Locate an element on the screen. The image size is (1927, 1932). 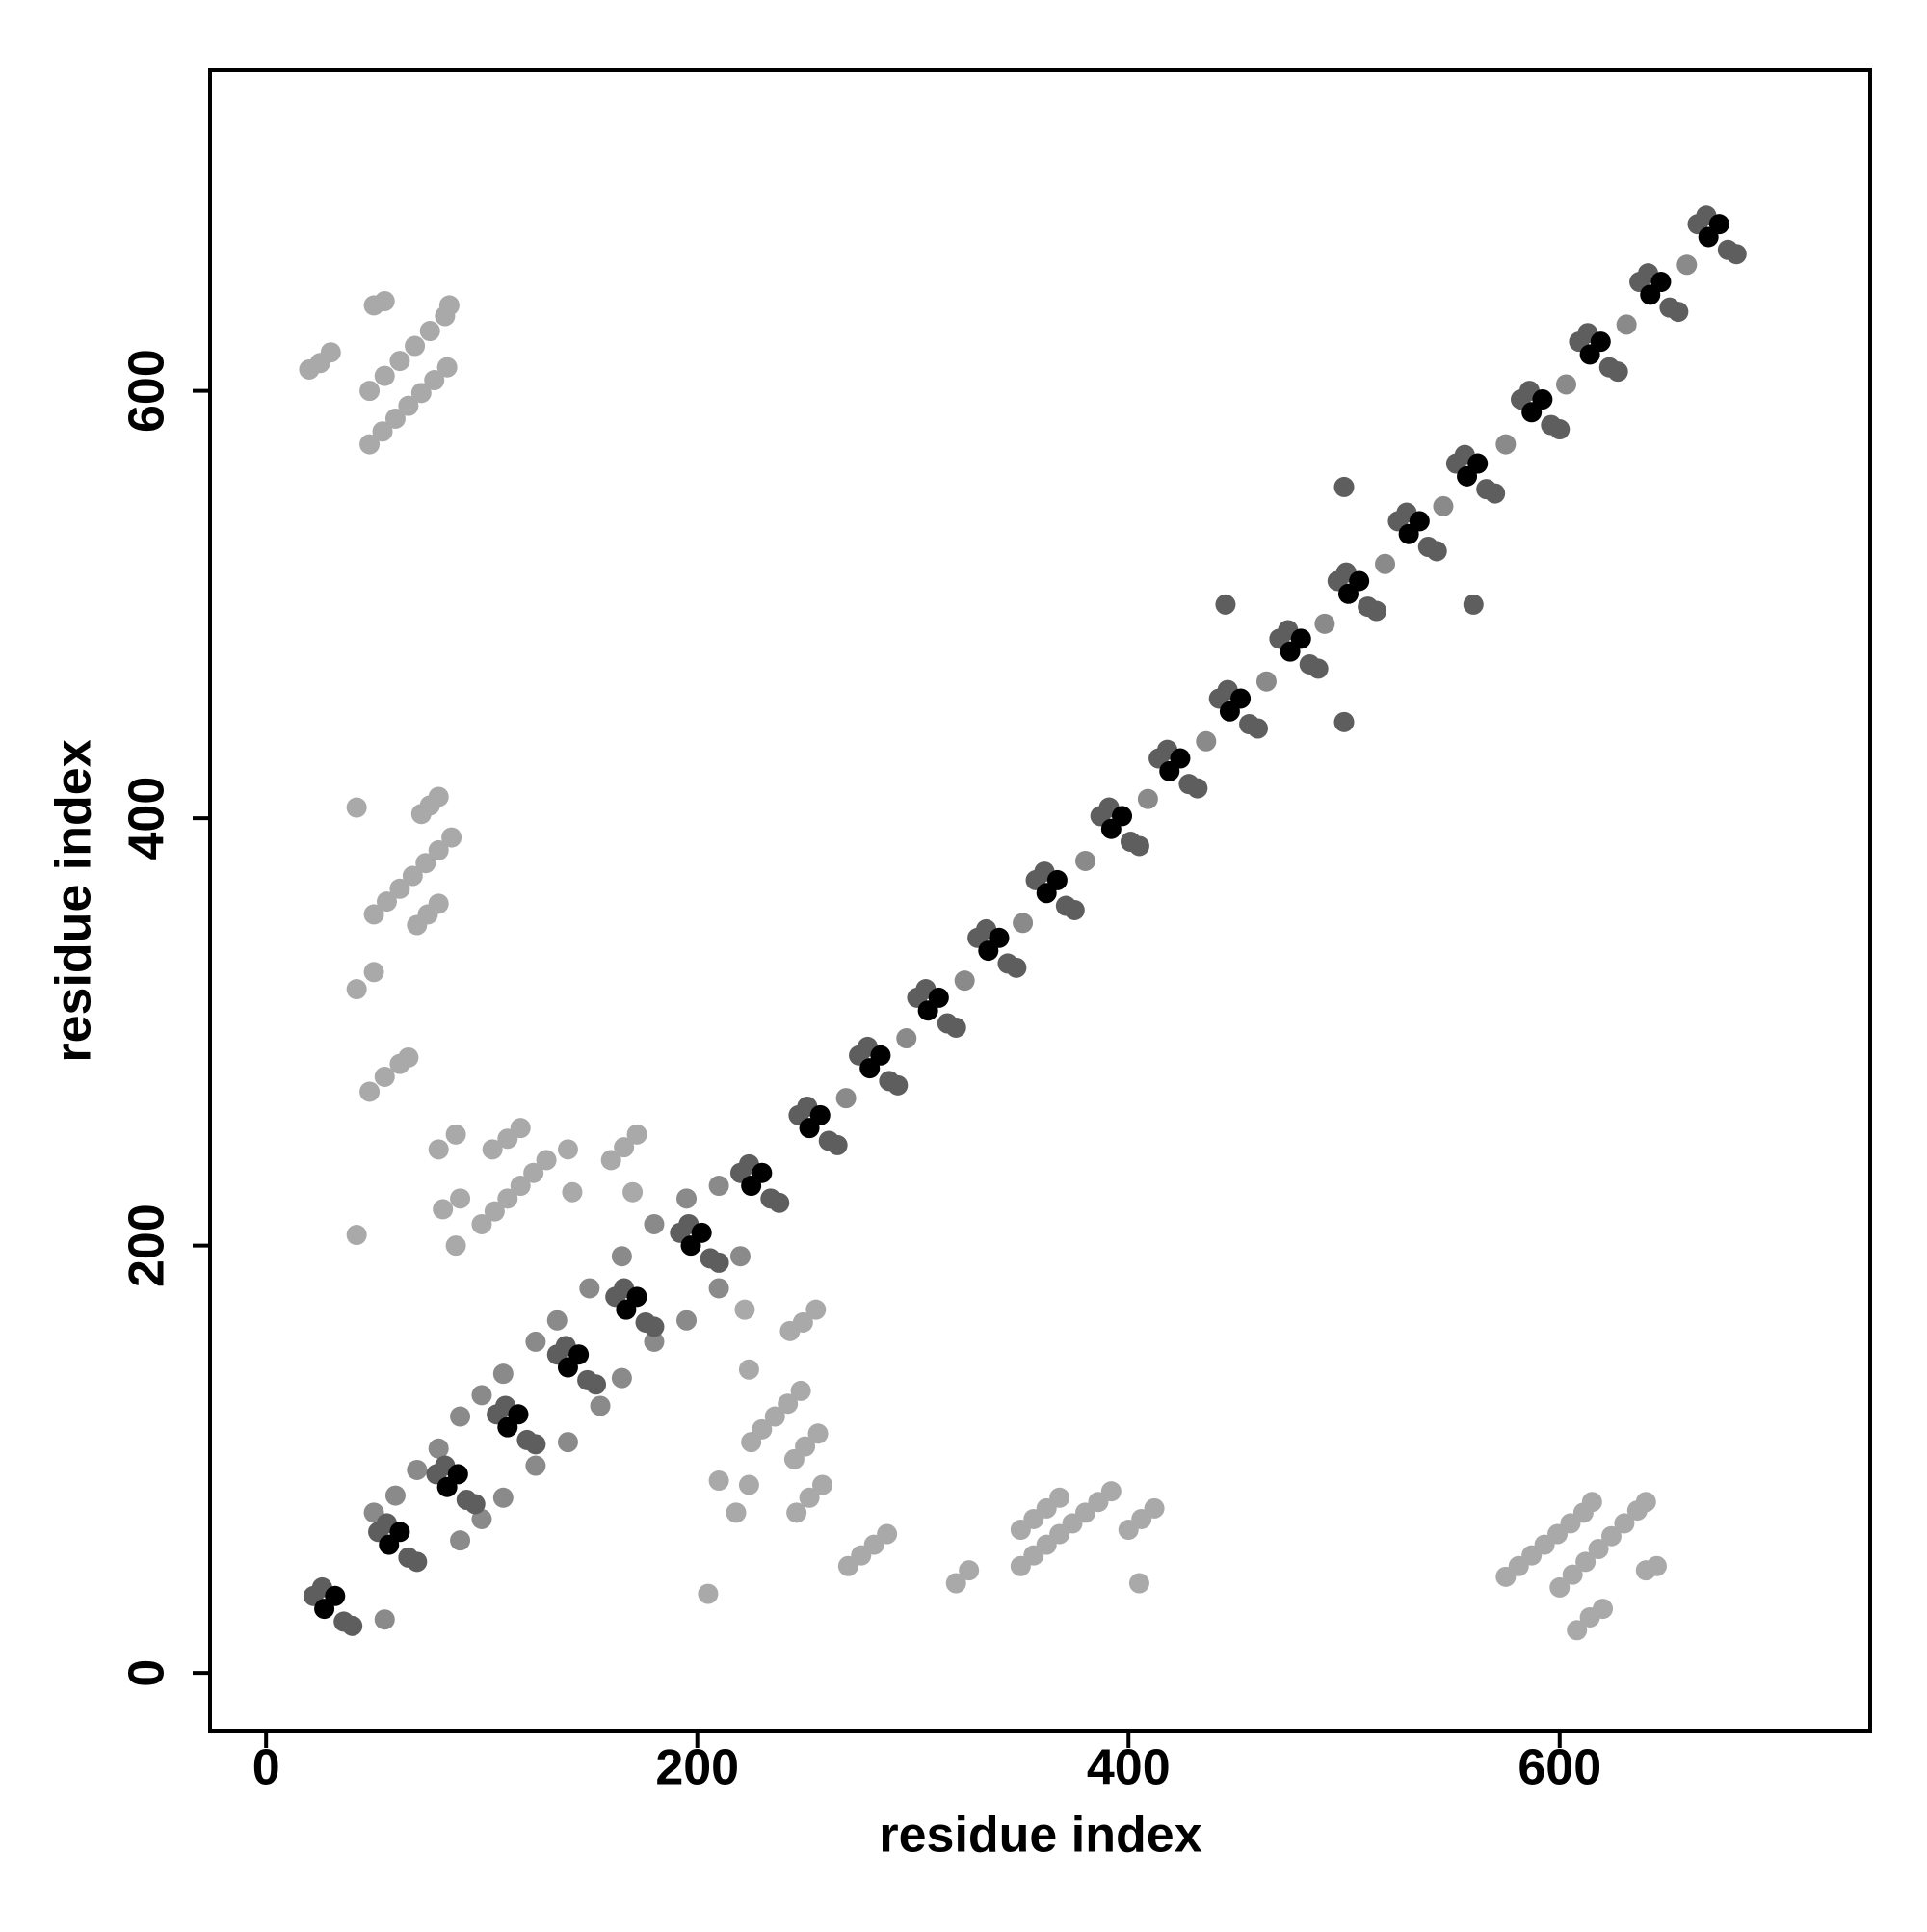
y-tick-label: 400 is located at coordinates (147, 818).